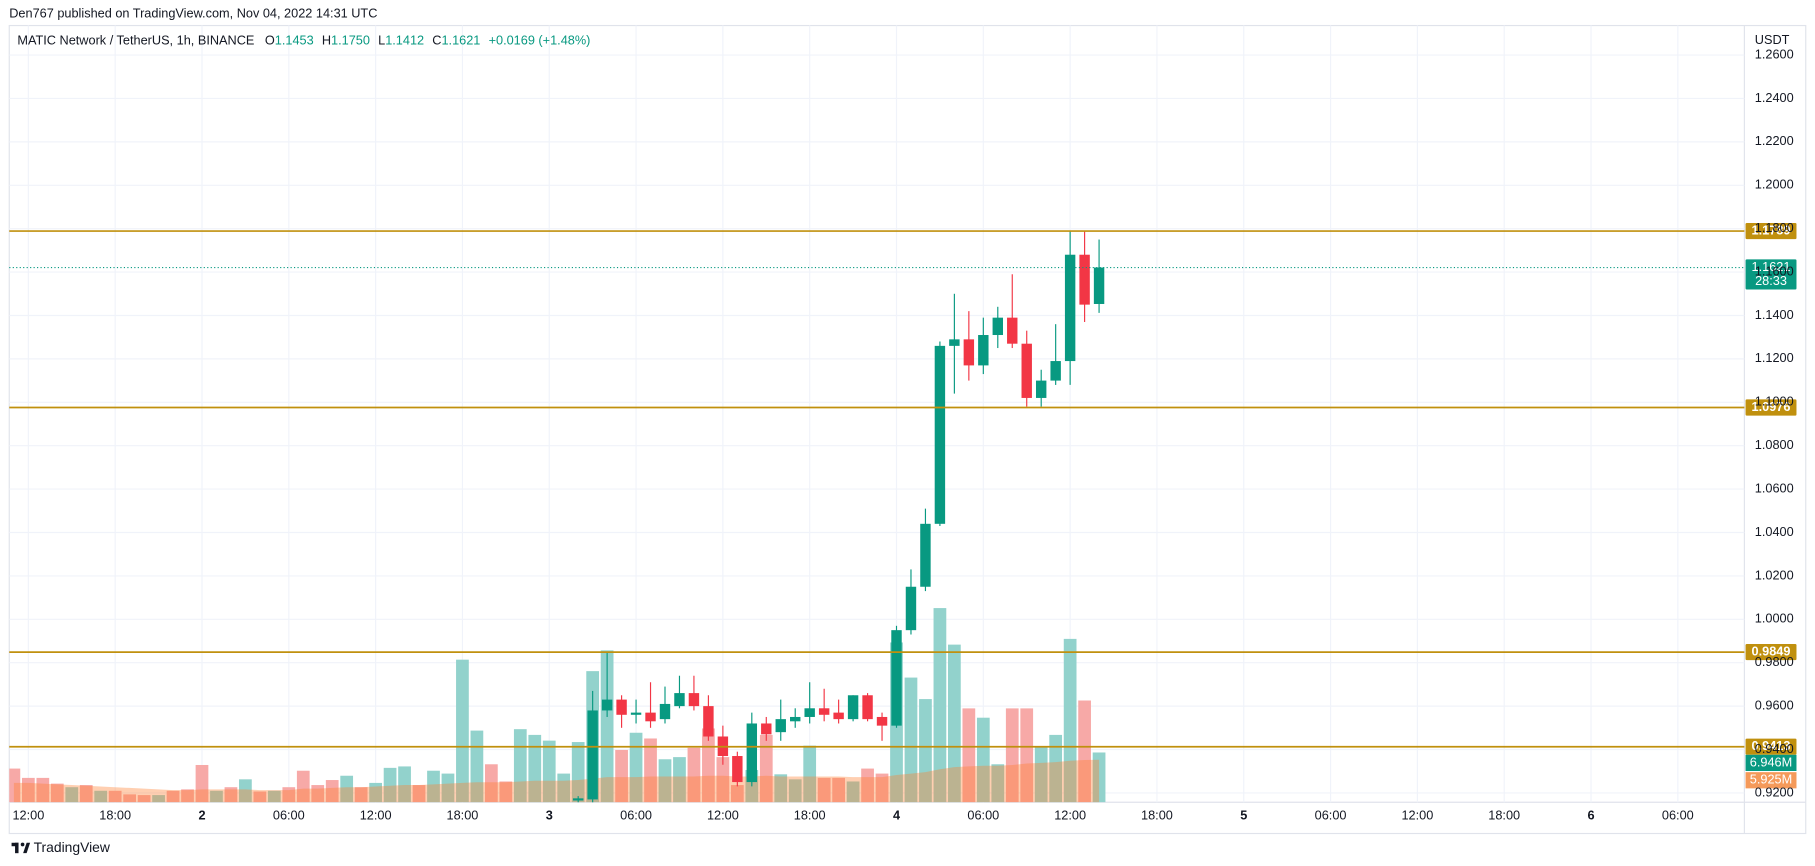 Image resolution: width=1815 pixels, height=866 pixels. Describe the element at coordinates (1771, 780) in the screenshot. I see `volume-ma-label-bg` at that location.